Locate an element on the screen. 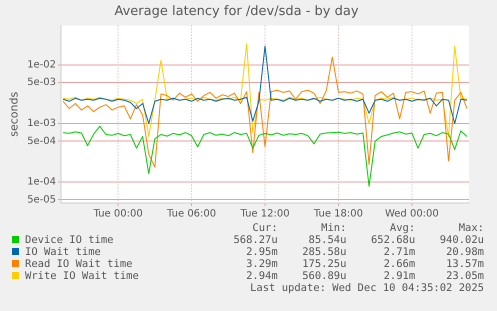  text: 2.95m is located at coordinates (261, 252).